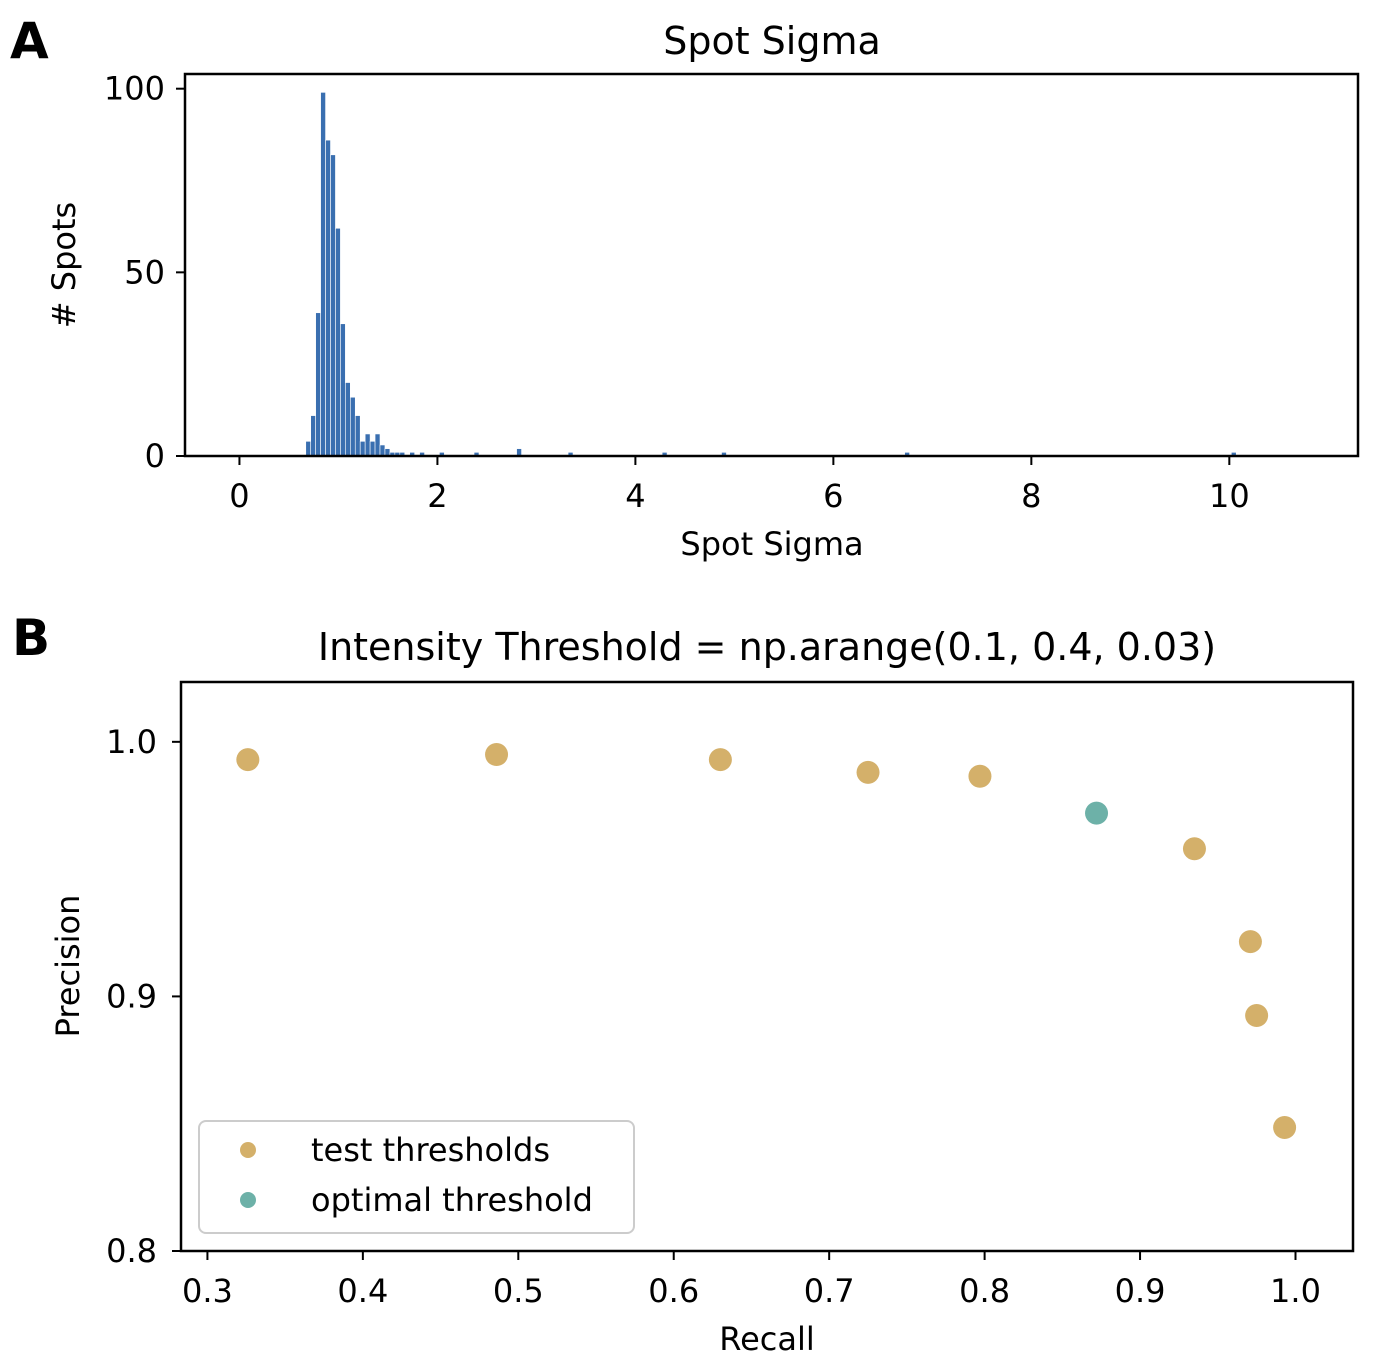 This screenshot has height=1366, width=1374. What do you see at coordinates (739, 485) in the screenshot?
I see `x-axis-ticks: 0 2 4 6 8 10` at bounding box center [739, 485].